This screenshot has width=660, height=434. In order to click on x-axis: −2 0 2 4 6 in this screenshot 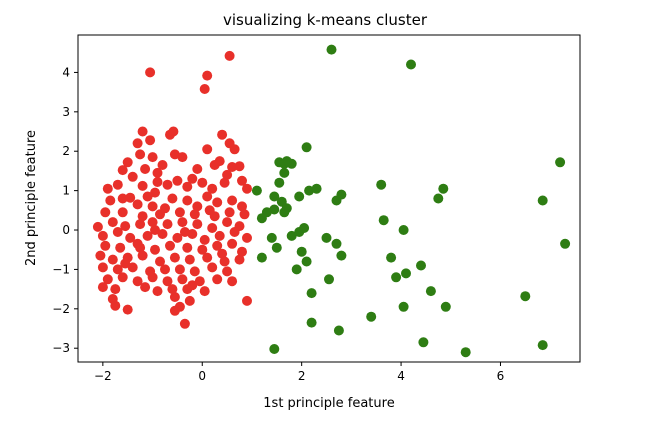, I will do `click(299, 372)`.